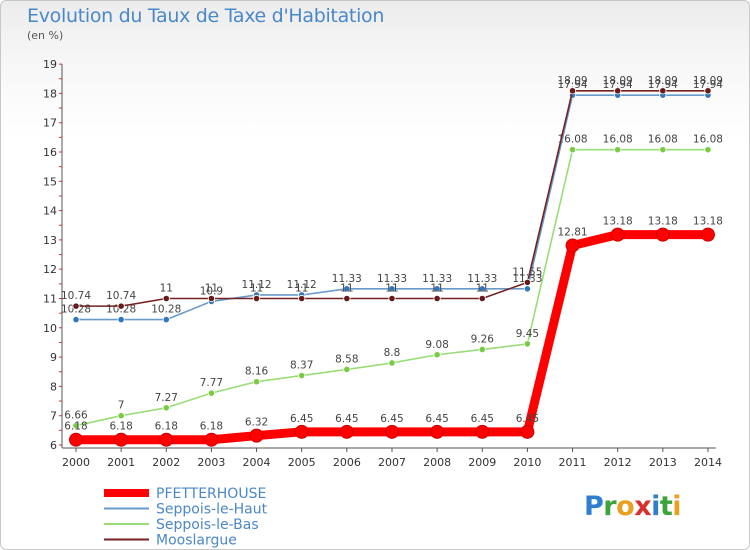  Describe the element at coordinates (166, 398) in the screenshot. I see `data-label: 7.27` at that location.